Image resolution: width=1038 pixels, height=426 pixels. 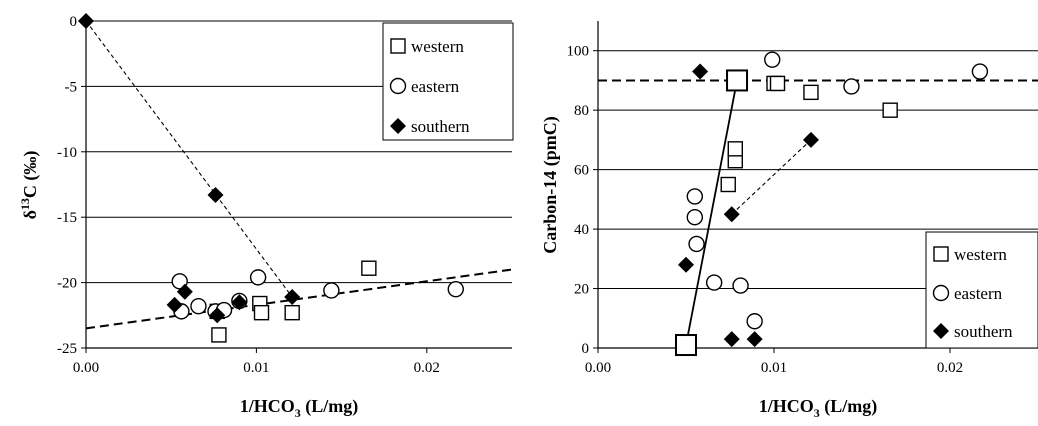 What do you see at coordinates (581, 230) in the screenshot?
I see `y-tick-label: 40` at bounding box center [581, 230].